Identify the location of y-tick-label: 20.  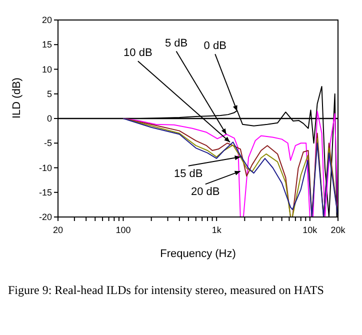
(47, 20).